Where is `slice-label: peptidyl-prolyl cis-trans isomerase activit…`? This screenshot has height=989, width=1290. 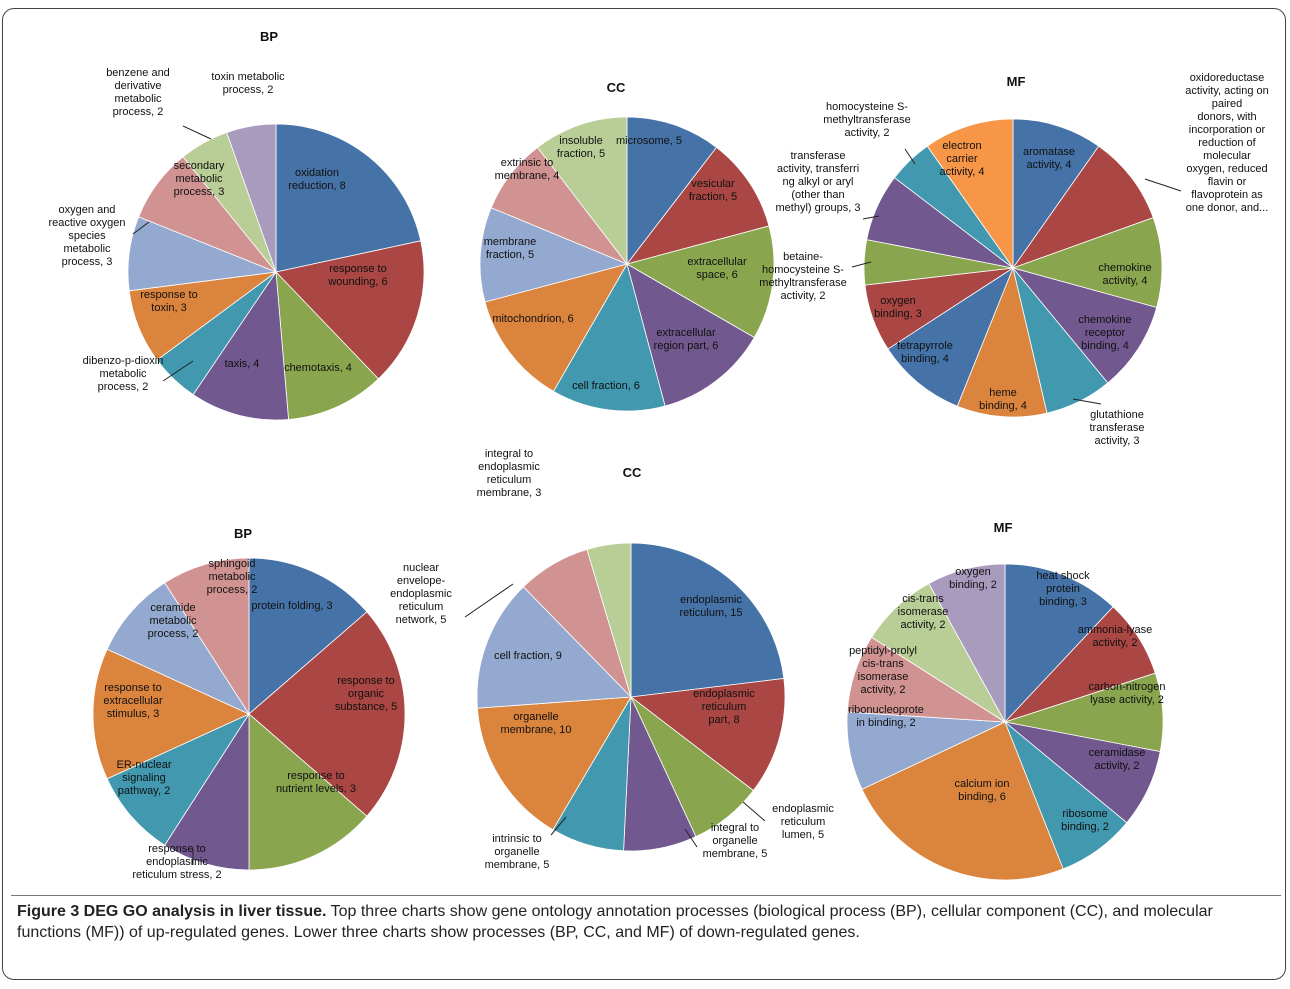
slice-label: peptidyl-prolyl cis-trans isomerase activit… is located at coordinates (883, 670).